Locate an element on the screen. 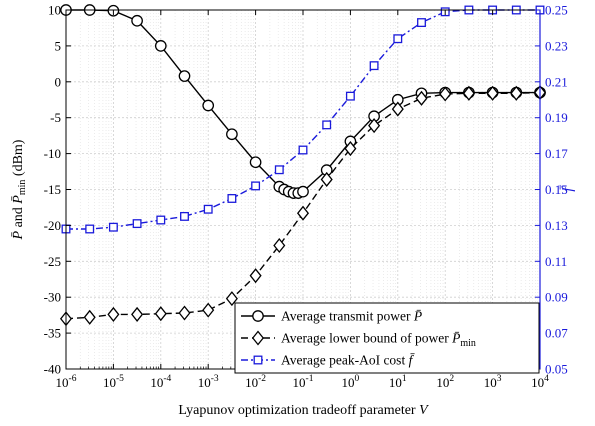  x-tick-label: 10⁻¹ is located at coordinates (303, 382).